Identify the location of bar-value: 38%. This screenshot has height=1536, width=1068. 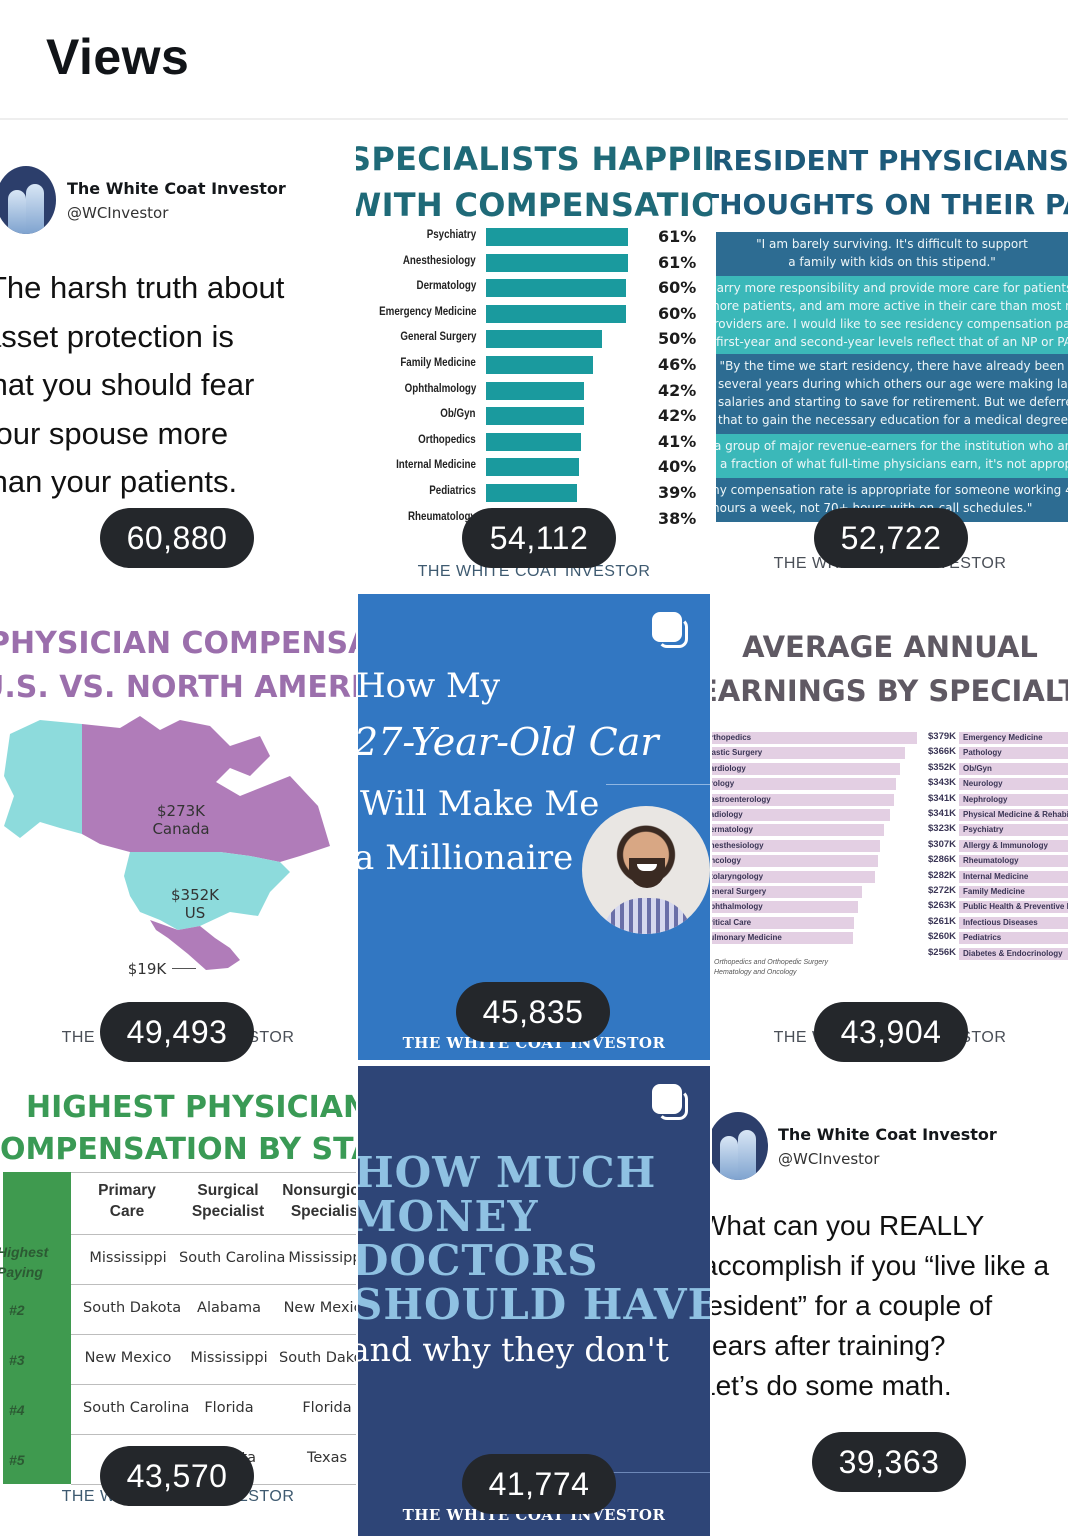
(677, 518).